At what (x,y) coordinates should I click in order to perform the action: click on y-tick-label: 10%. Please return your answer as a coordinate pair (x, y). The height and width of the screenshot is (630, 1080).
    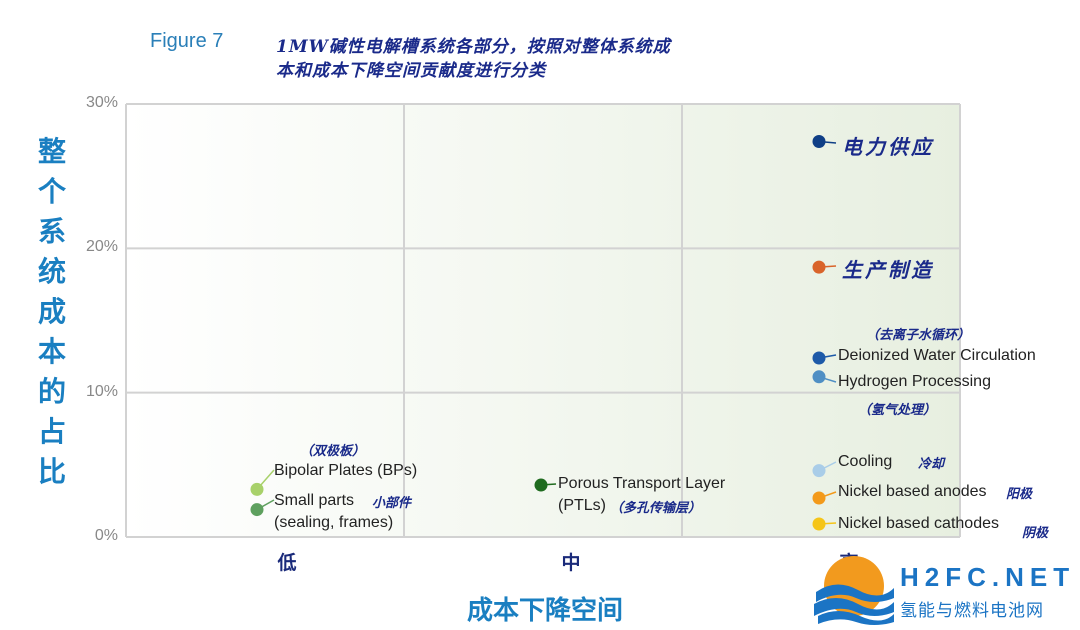
    Looking at the image, I should click on (101, 391).